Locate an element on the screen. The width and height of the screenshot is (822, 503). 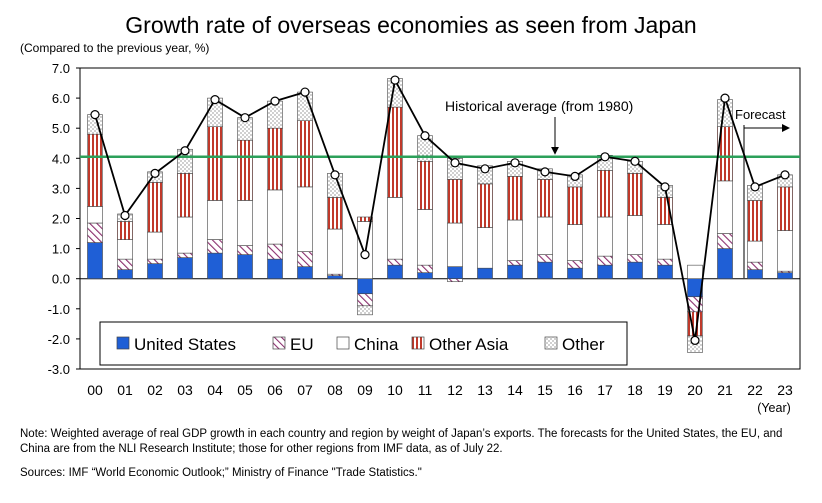
x-tick-label: 13 is located at coordinates (485, 390).